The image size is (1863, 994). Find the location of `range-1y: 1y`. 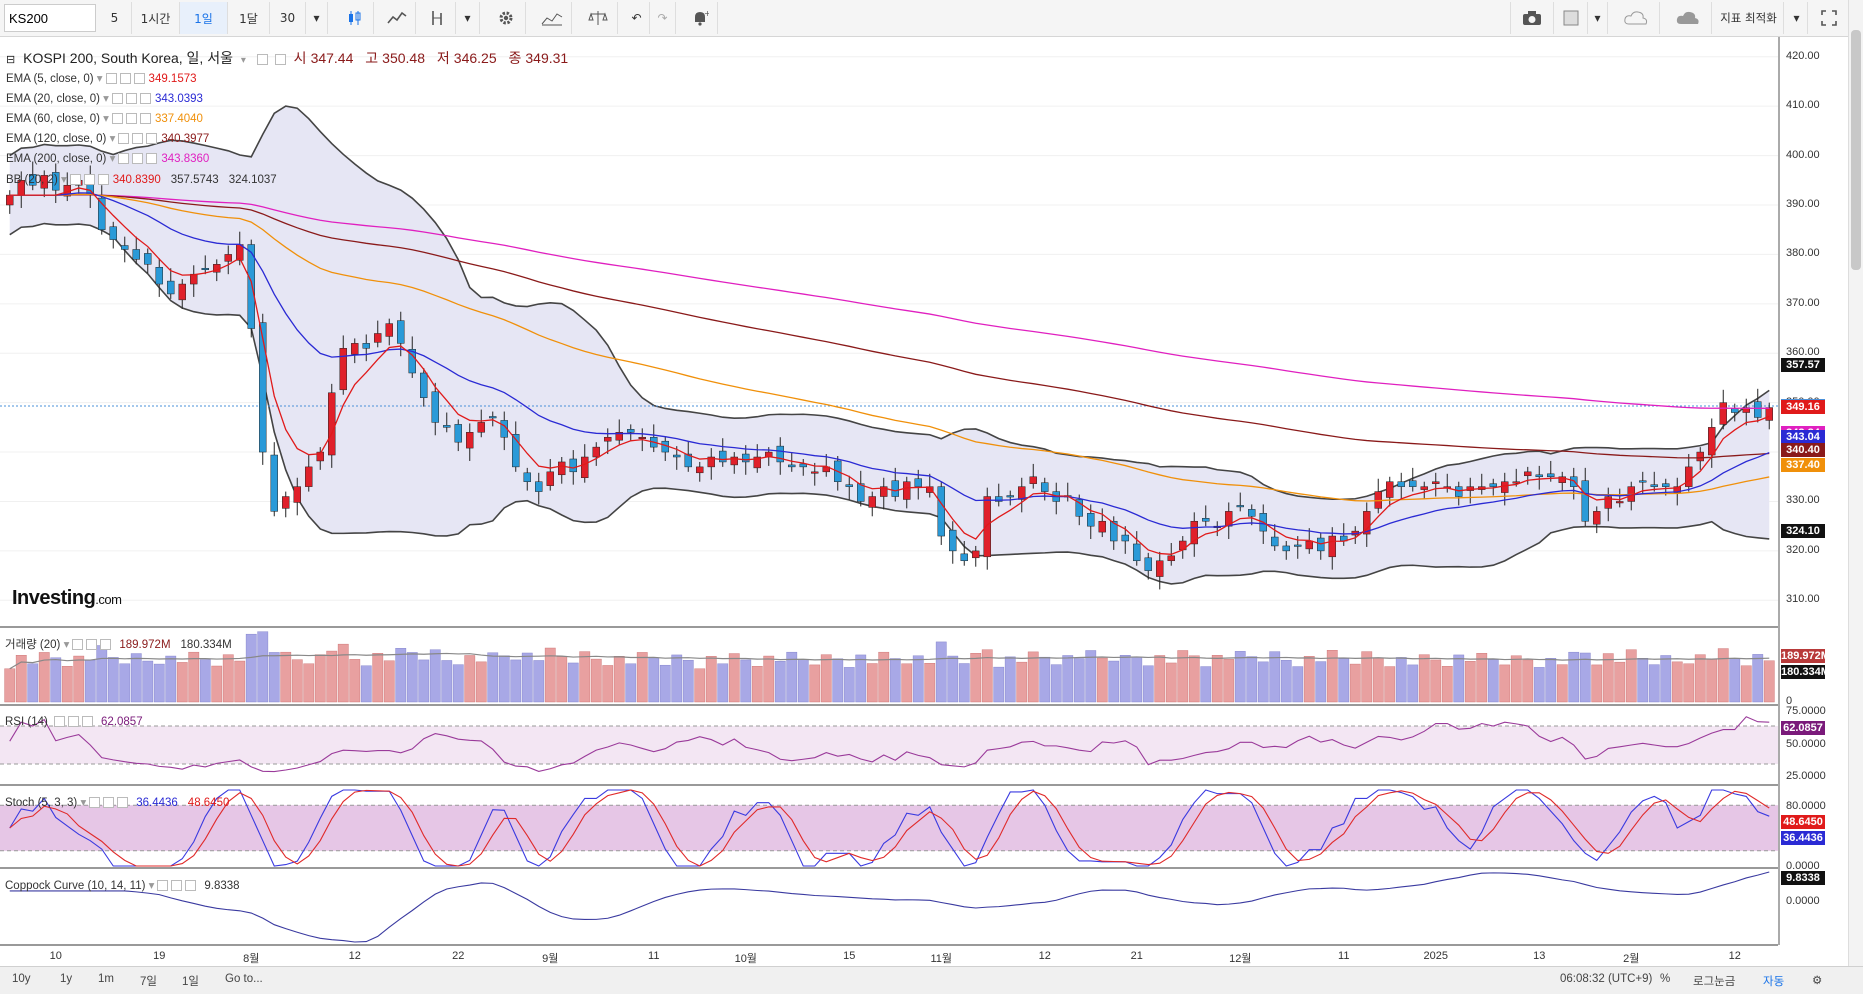

range-1y: 1y is located at coordinates (66, 979).